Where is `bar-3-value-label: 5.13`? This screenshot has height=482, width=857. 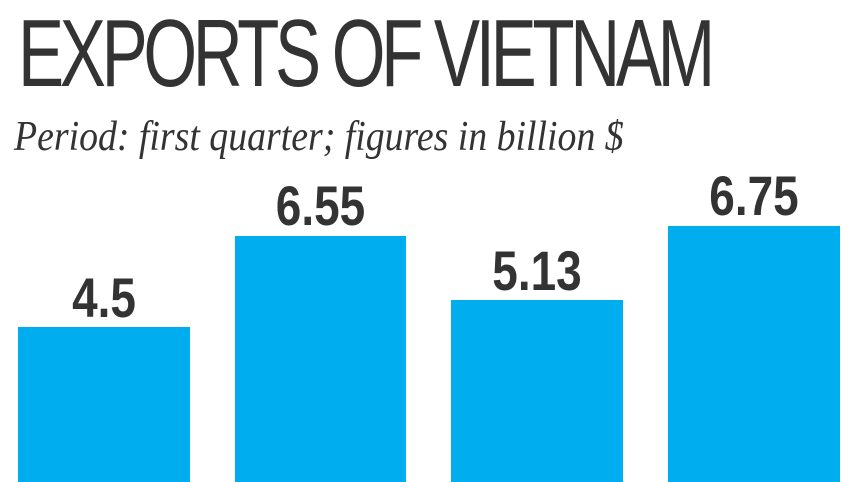
bar-3-value-label: 5.13 is located at coordinates (537, 270).